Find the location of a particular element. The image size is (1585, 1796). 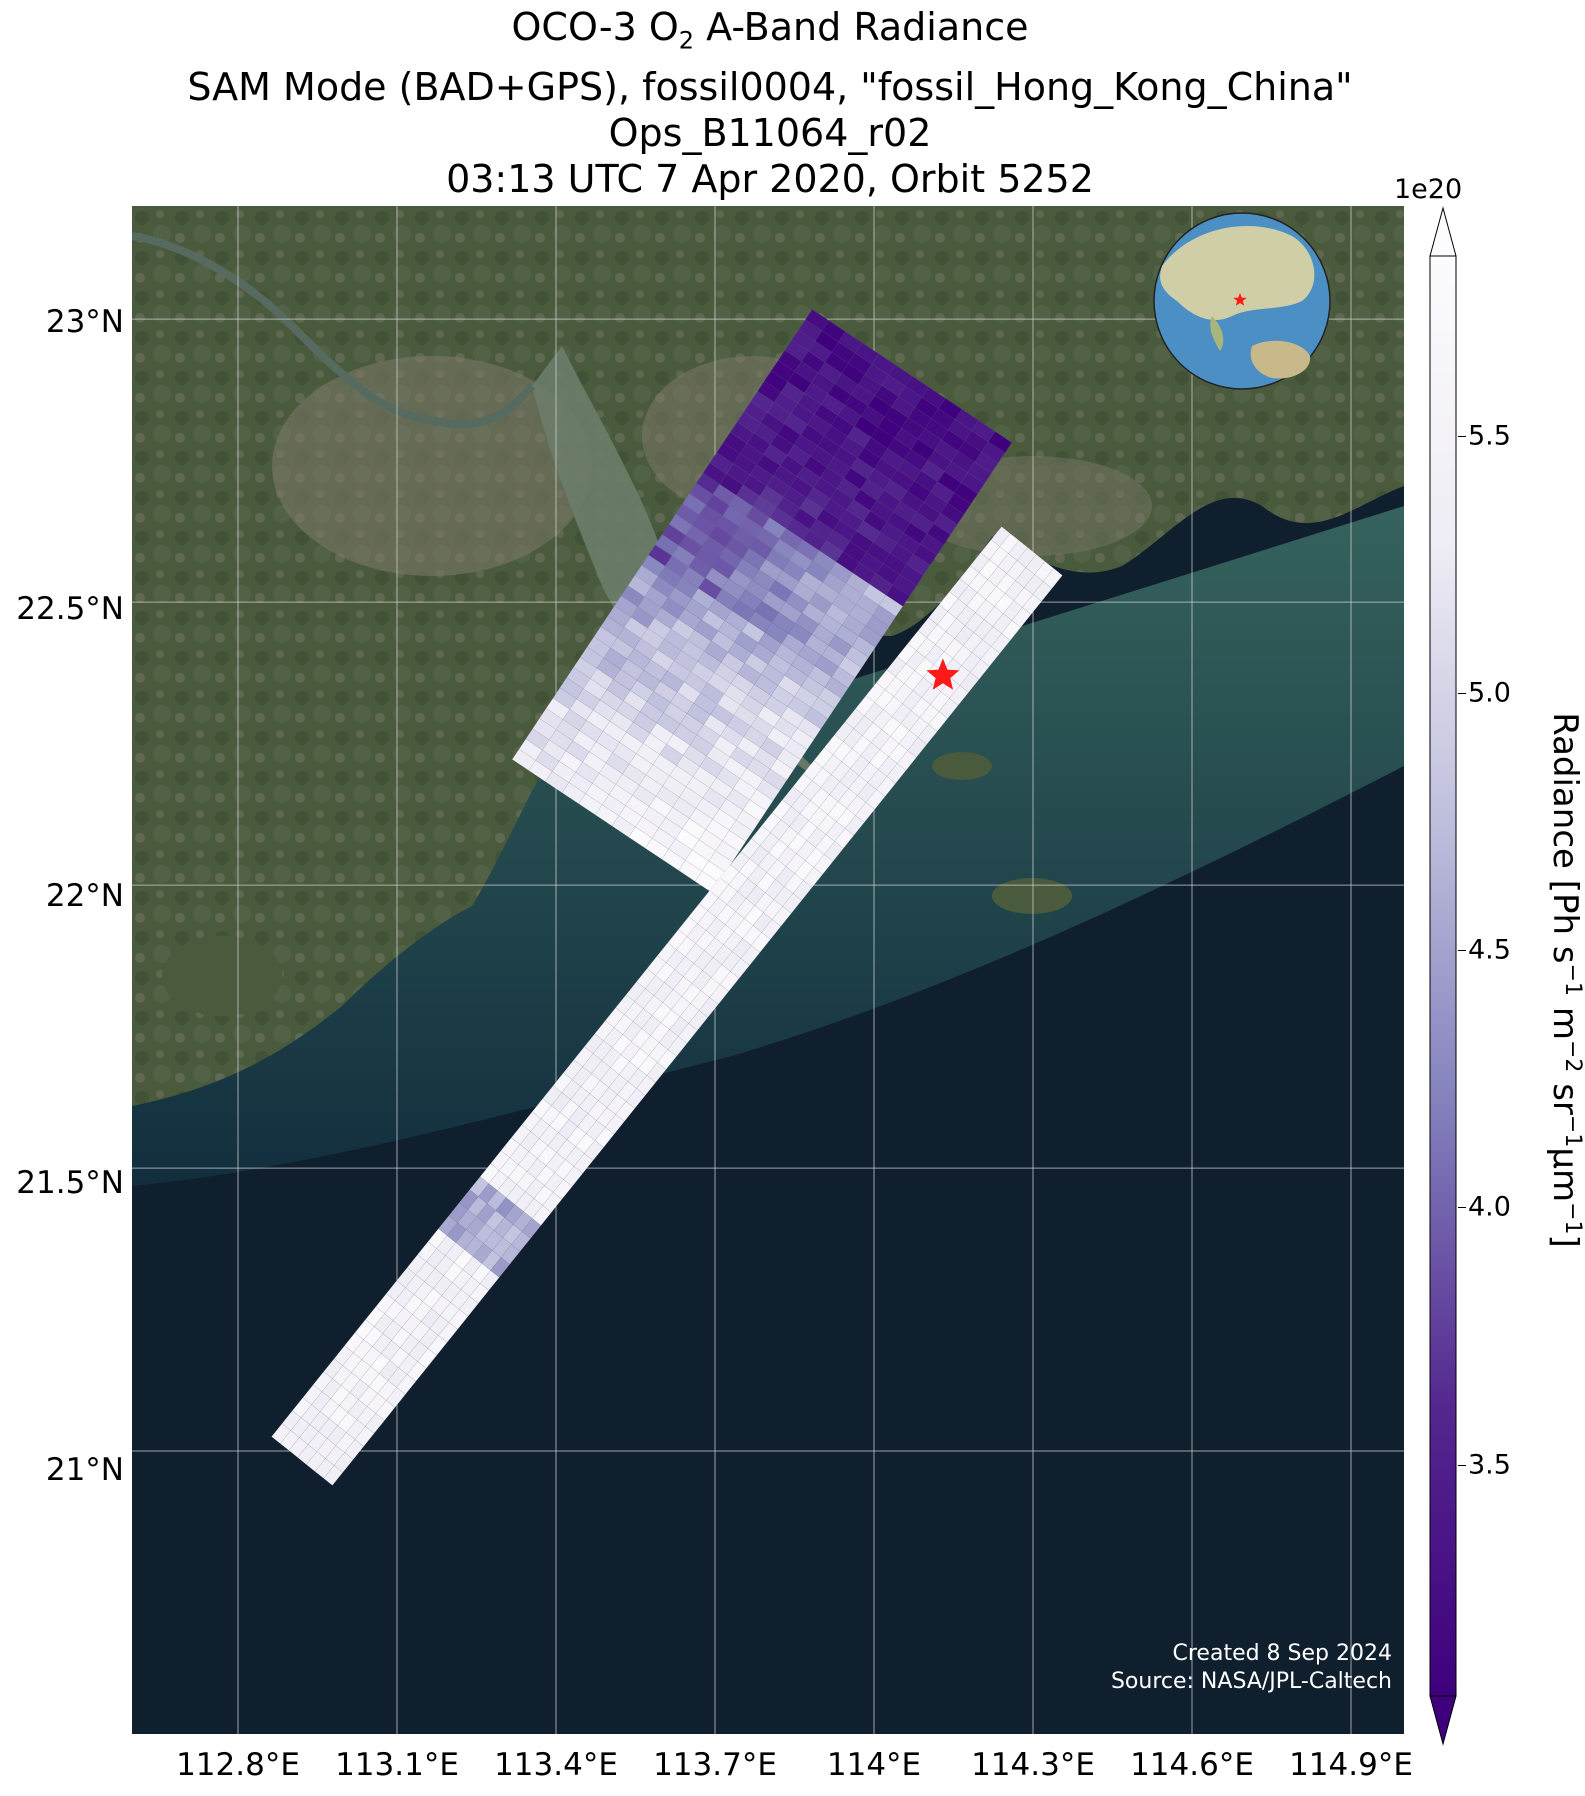

colorbar-extend-top is located at coordinates (1443, 231).